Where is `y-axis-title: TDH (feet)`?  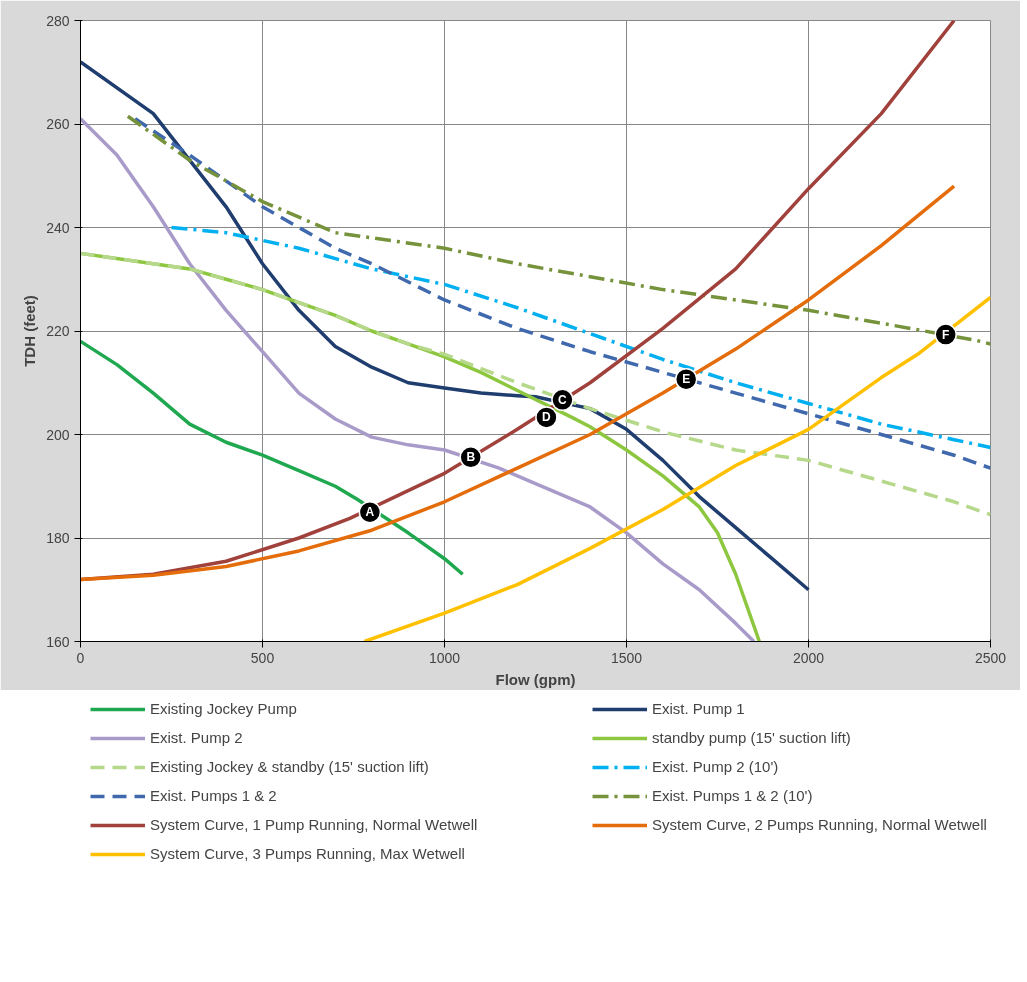 y-axis-title: TDH (feet) is located at coordinates (30, 331).